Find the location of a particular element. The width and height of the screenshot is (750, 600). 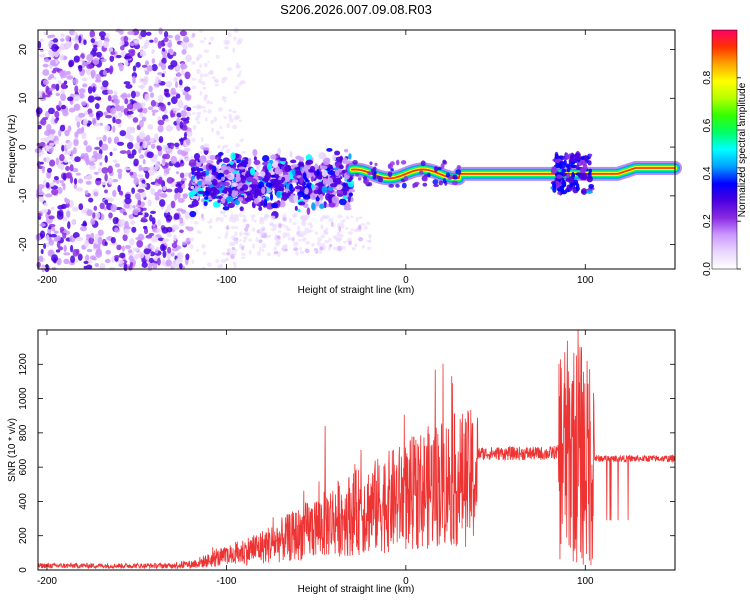

snr-y-tick-label: 600 is located at coordinates (23, 466).